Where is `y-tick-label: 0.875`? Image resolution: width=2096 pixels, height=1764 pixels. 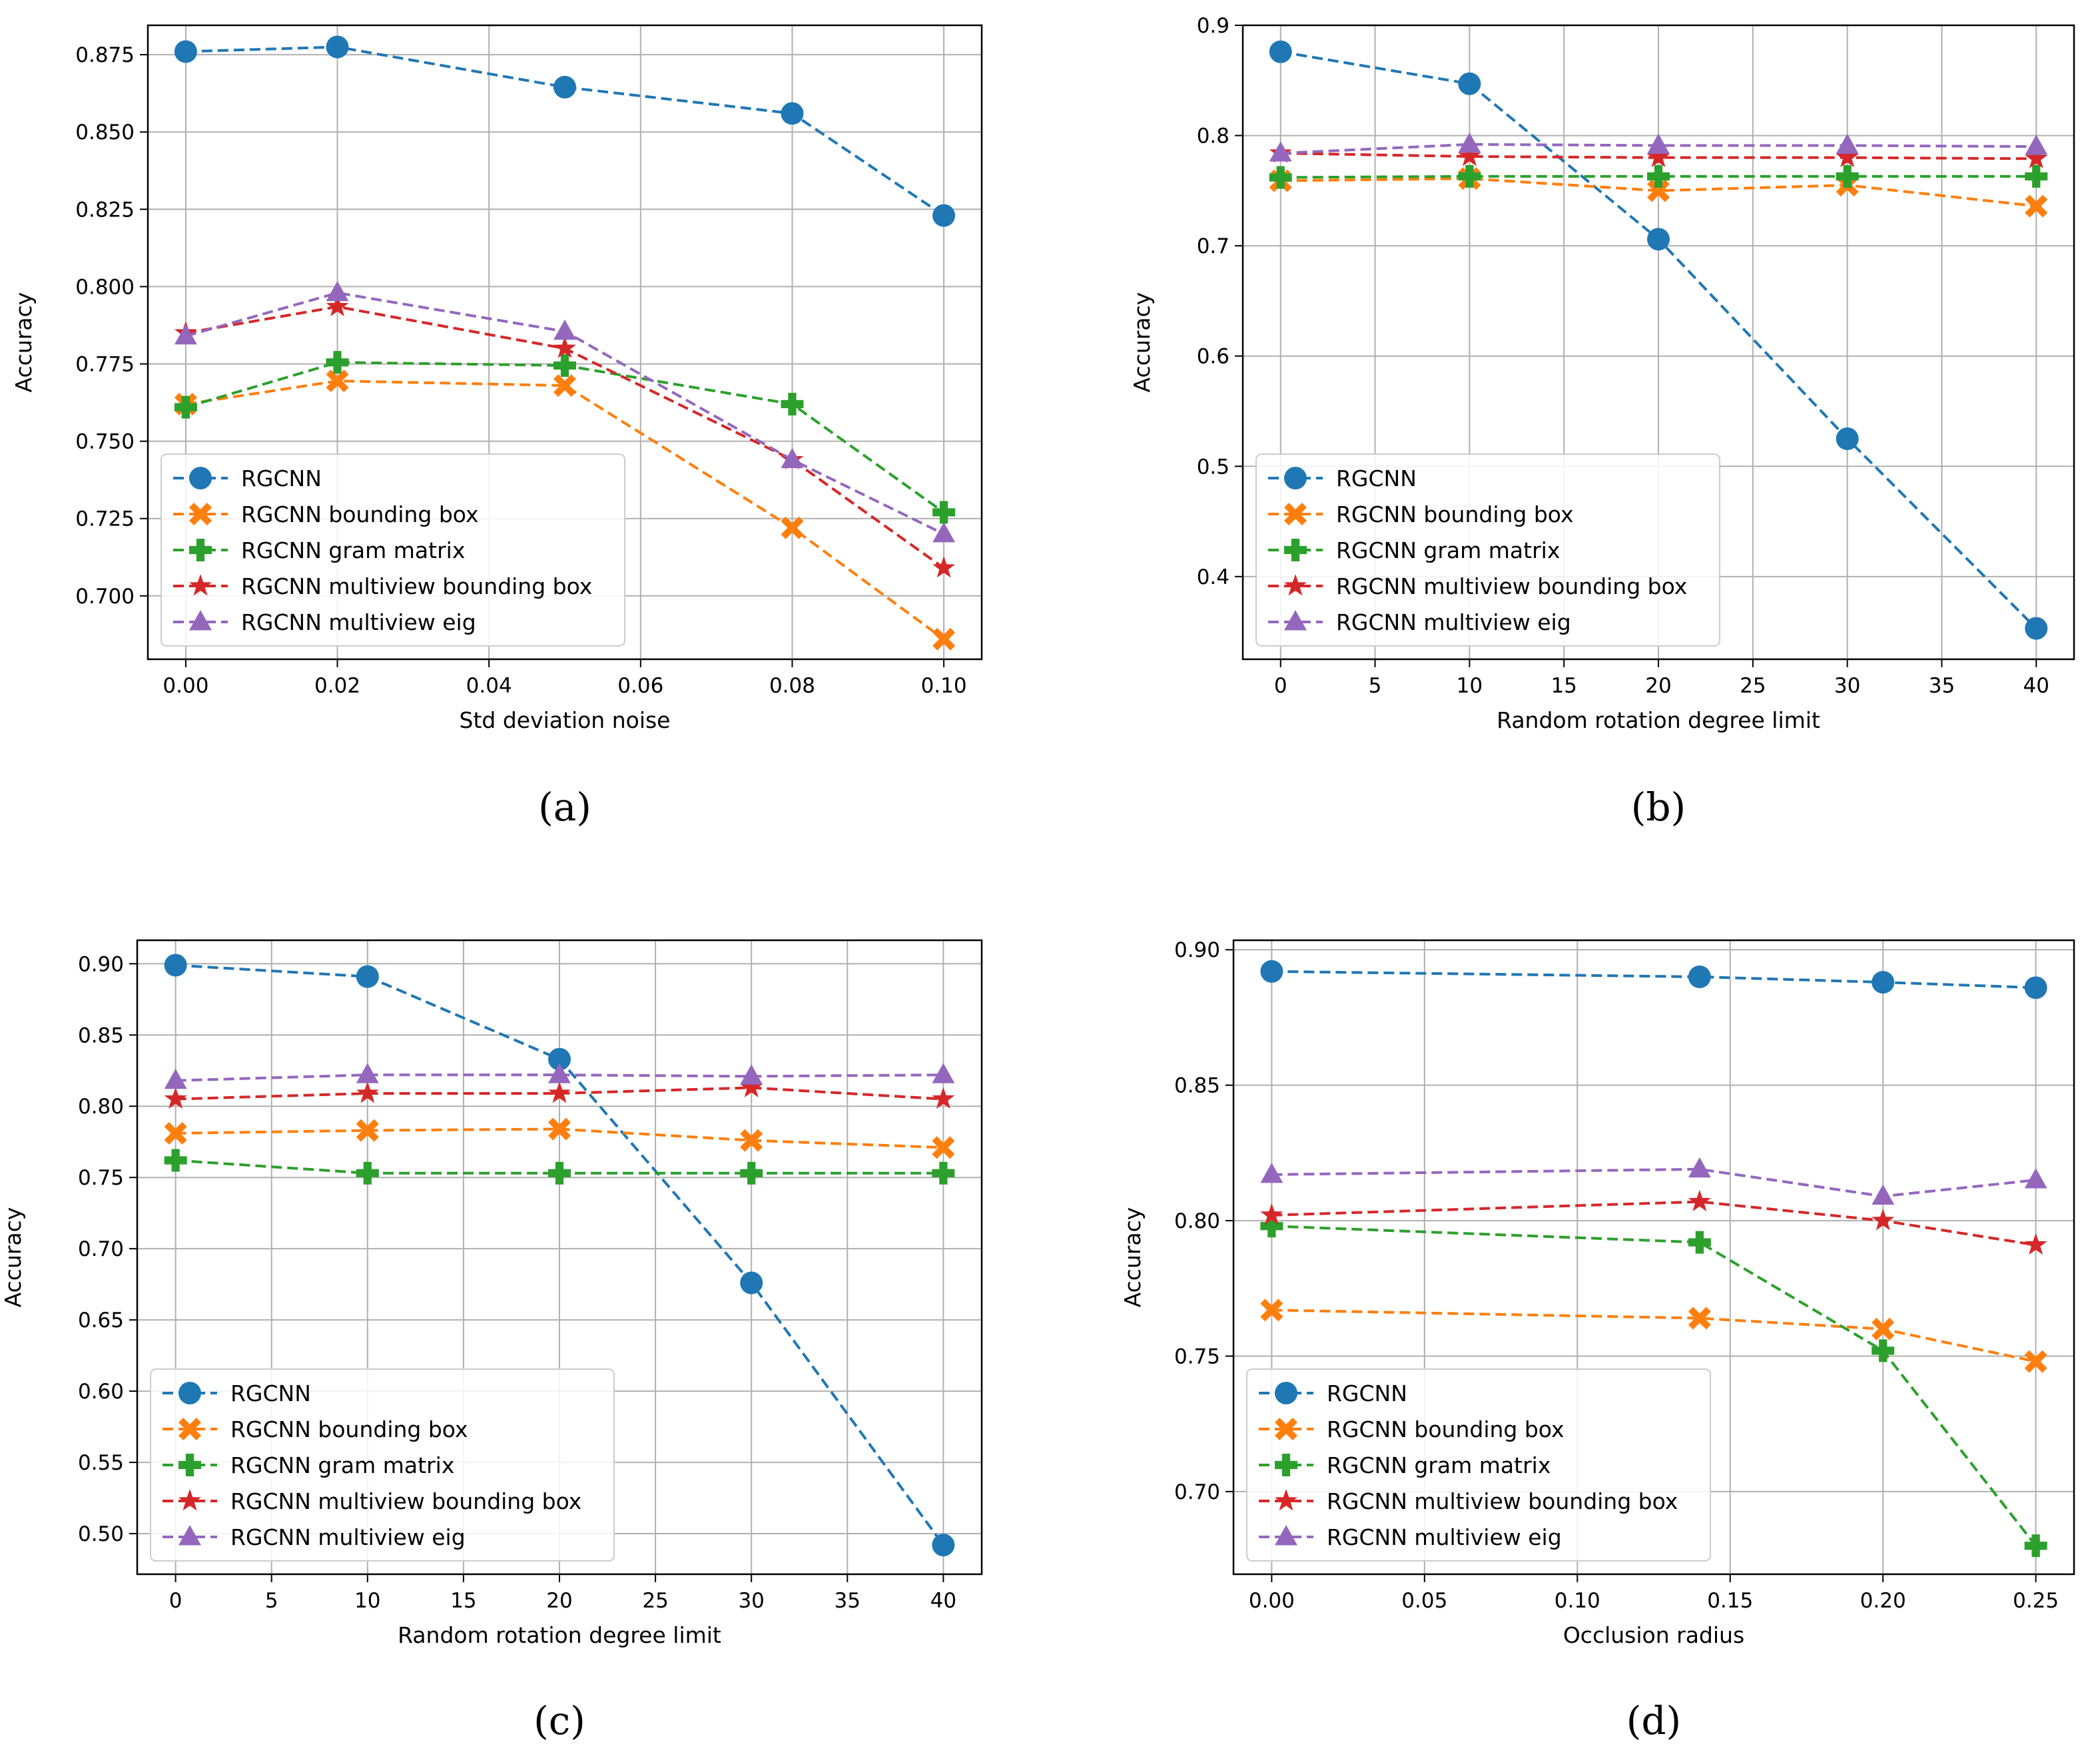 y-tick-label: 0.875 is located at coordinates (105, 55).